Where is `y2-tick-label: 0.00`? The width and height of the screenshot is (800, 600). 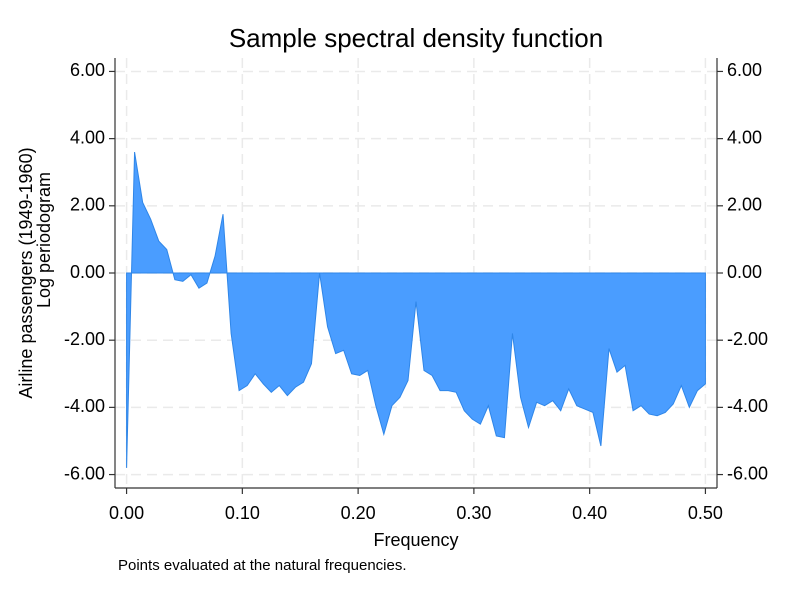
y2-tick-label: 0.00 is located at coordinates (744, 272).